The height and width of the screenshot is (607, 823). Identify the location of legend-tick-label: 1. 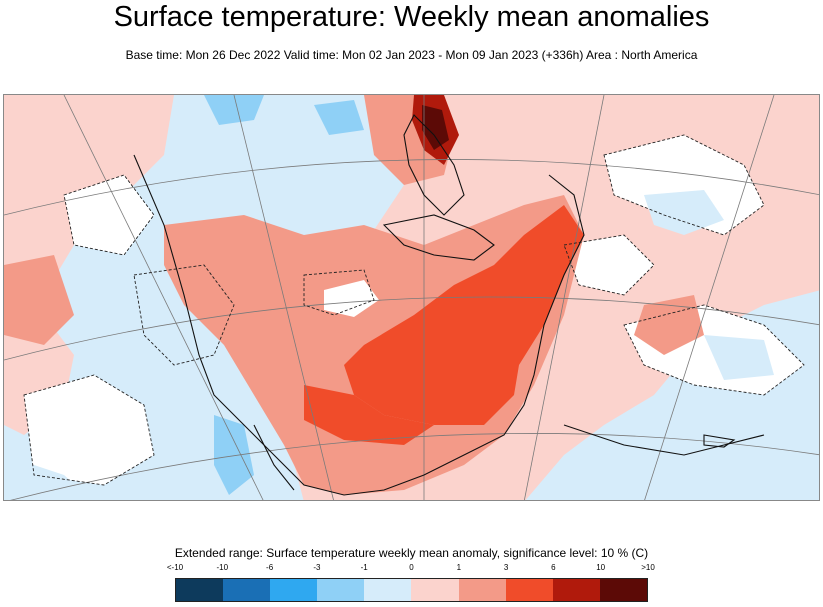
(459, 567).